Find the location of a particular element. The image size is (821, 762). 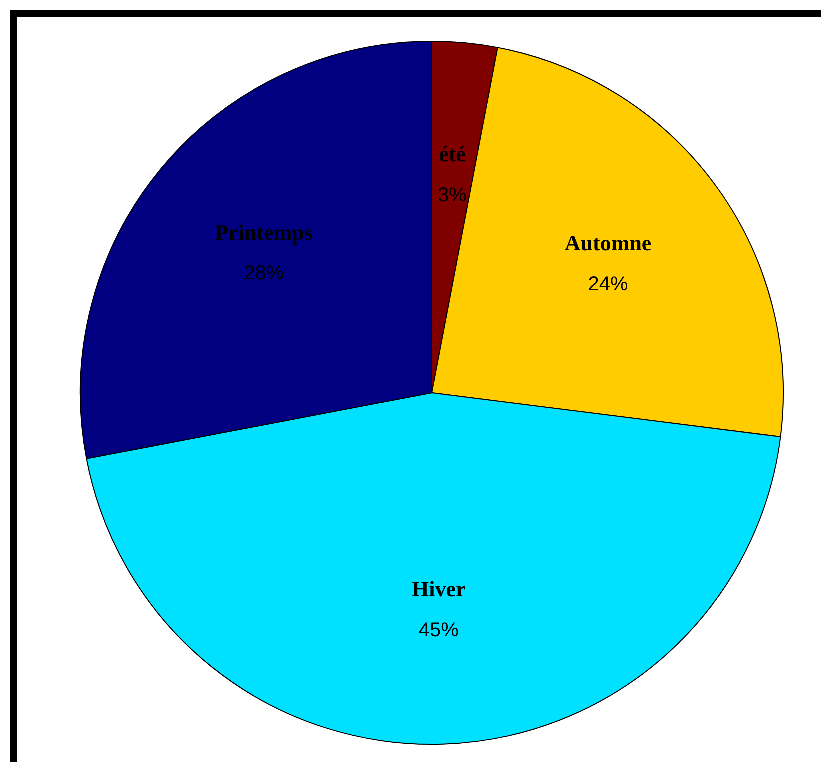

slice-label: Automne is located at coordinates (608, 243).